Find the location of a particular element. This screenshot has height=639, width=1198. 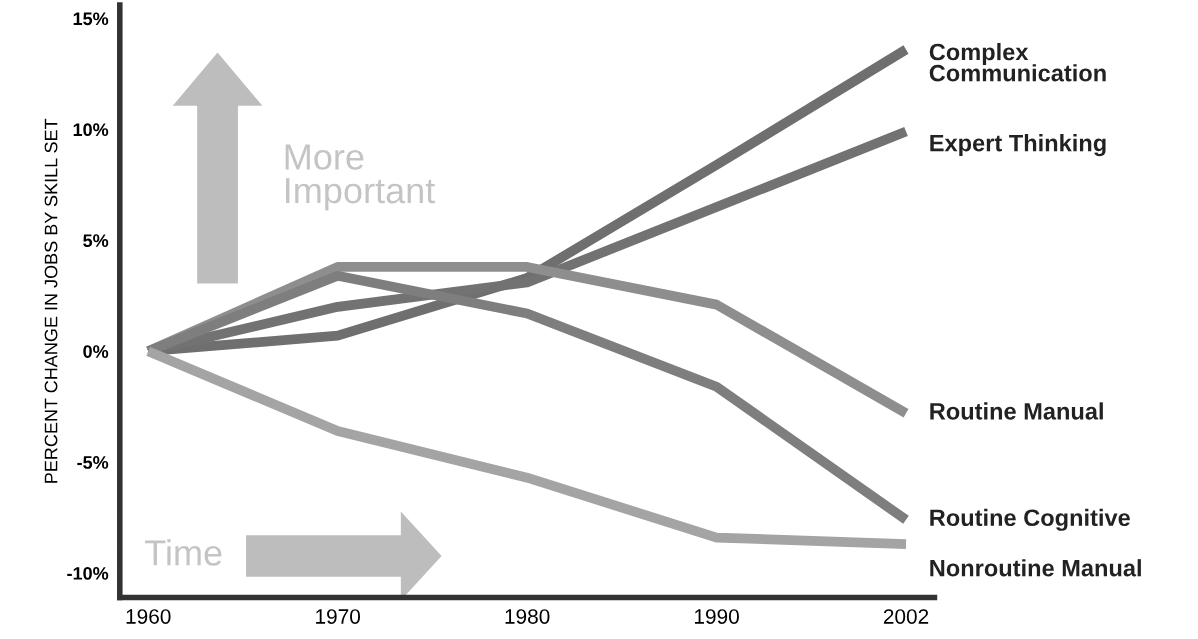

x-tick-label: 2002 is located at coordinates (906, 616).